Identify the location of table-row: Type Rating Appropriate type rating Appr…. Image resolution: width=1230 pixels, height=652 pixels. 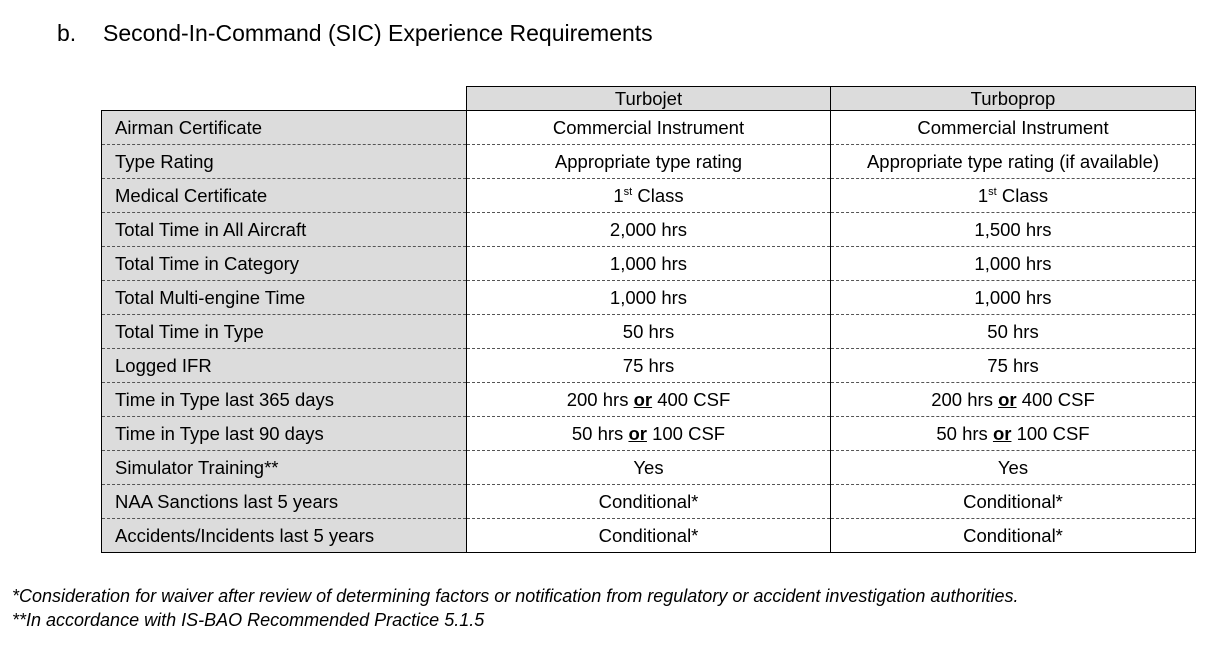
(648, 161).